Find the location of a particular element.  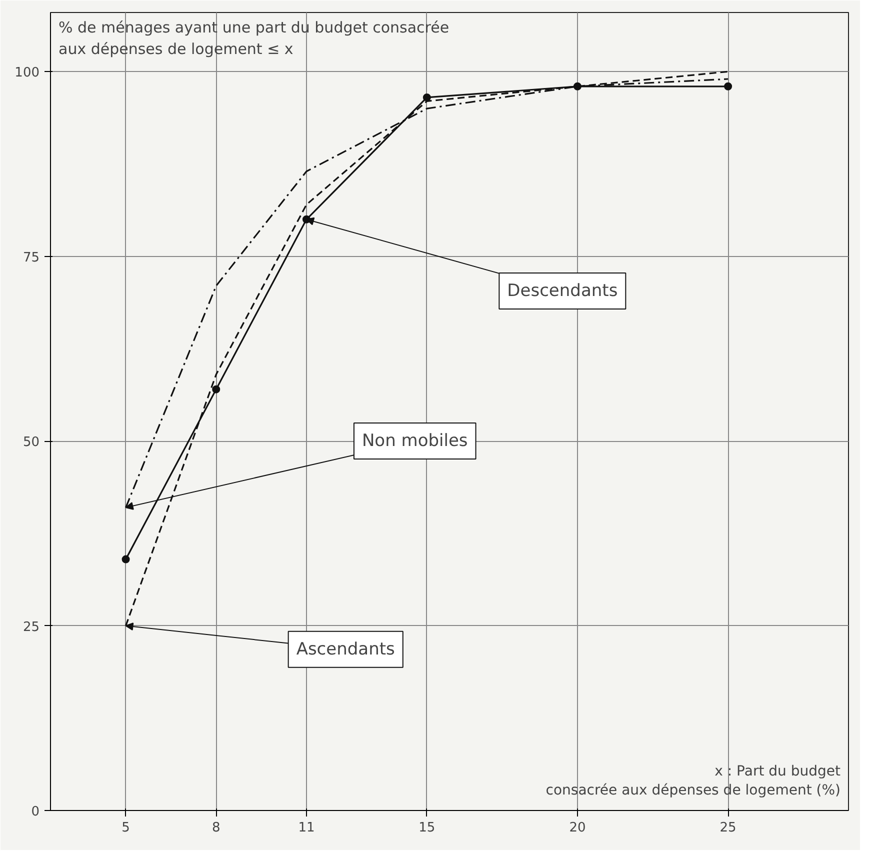

x-tick-label: 11 is located at coordinates (306, 828).